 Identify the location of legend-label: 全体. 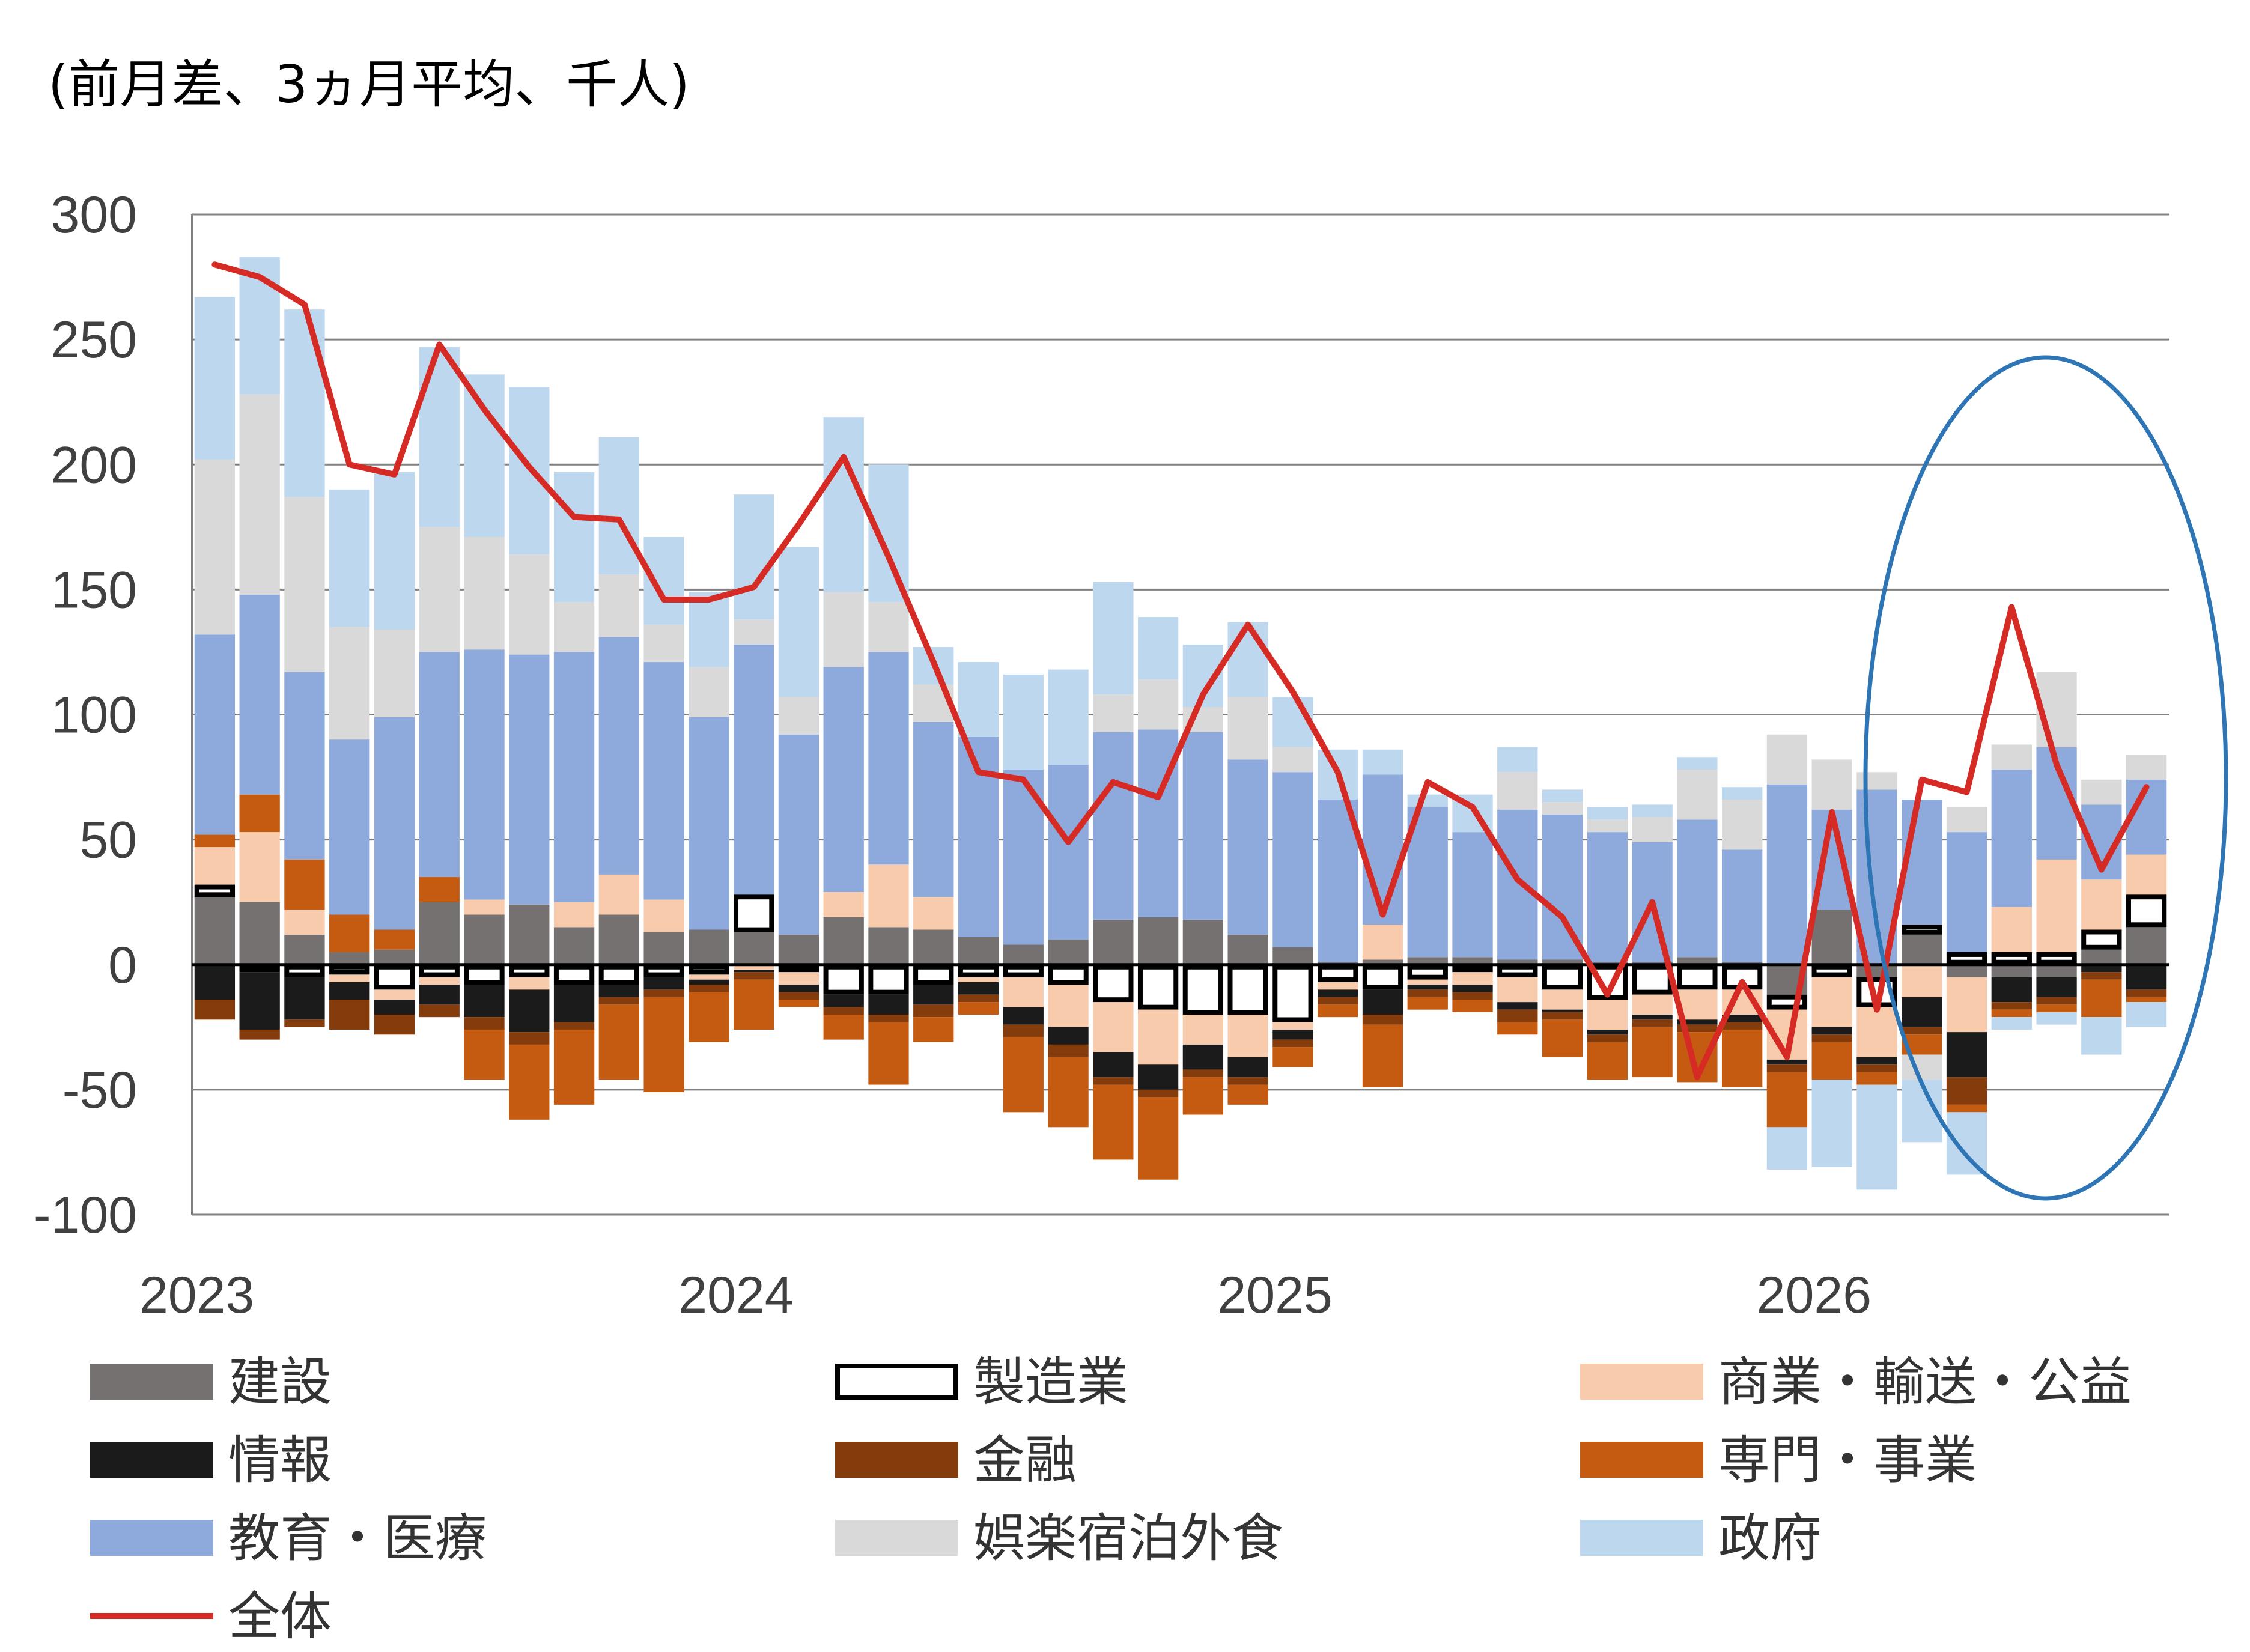
(280, 1617).